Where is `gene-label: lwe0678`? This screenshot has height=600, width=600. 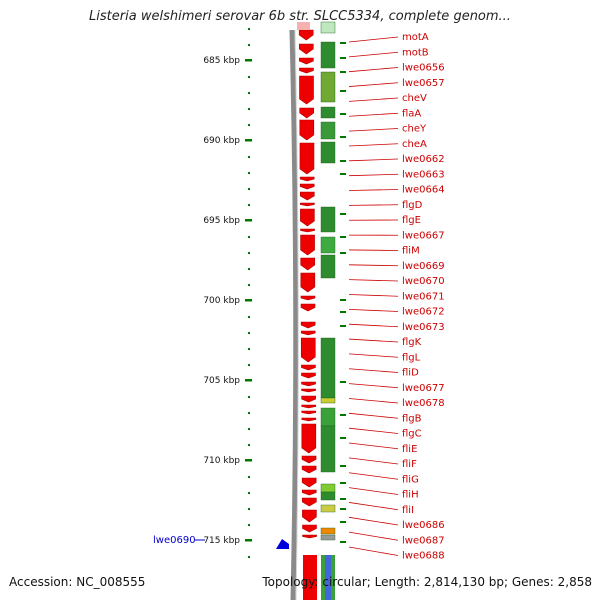
gene-label: lwe0678 is located at coordinates (423, 403).